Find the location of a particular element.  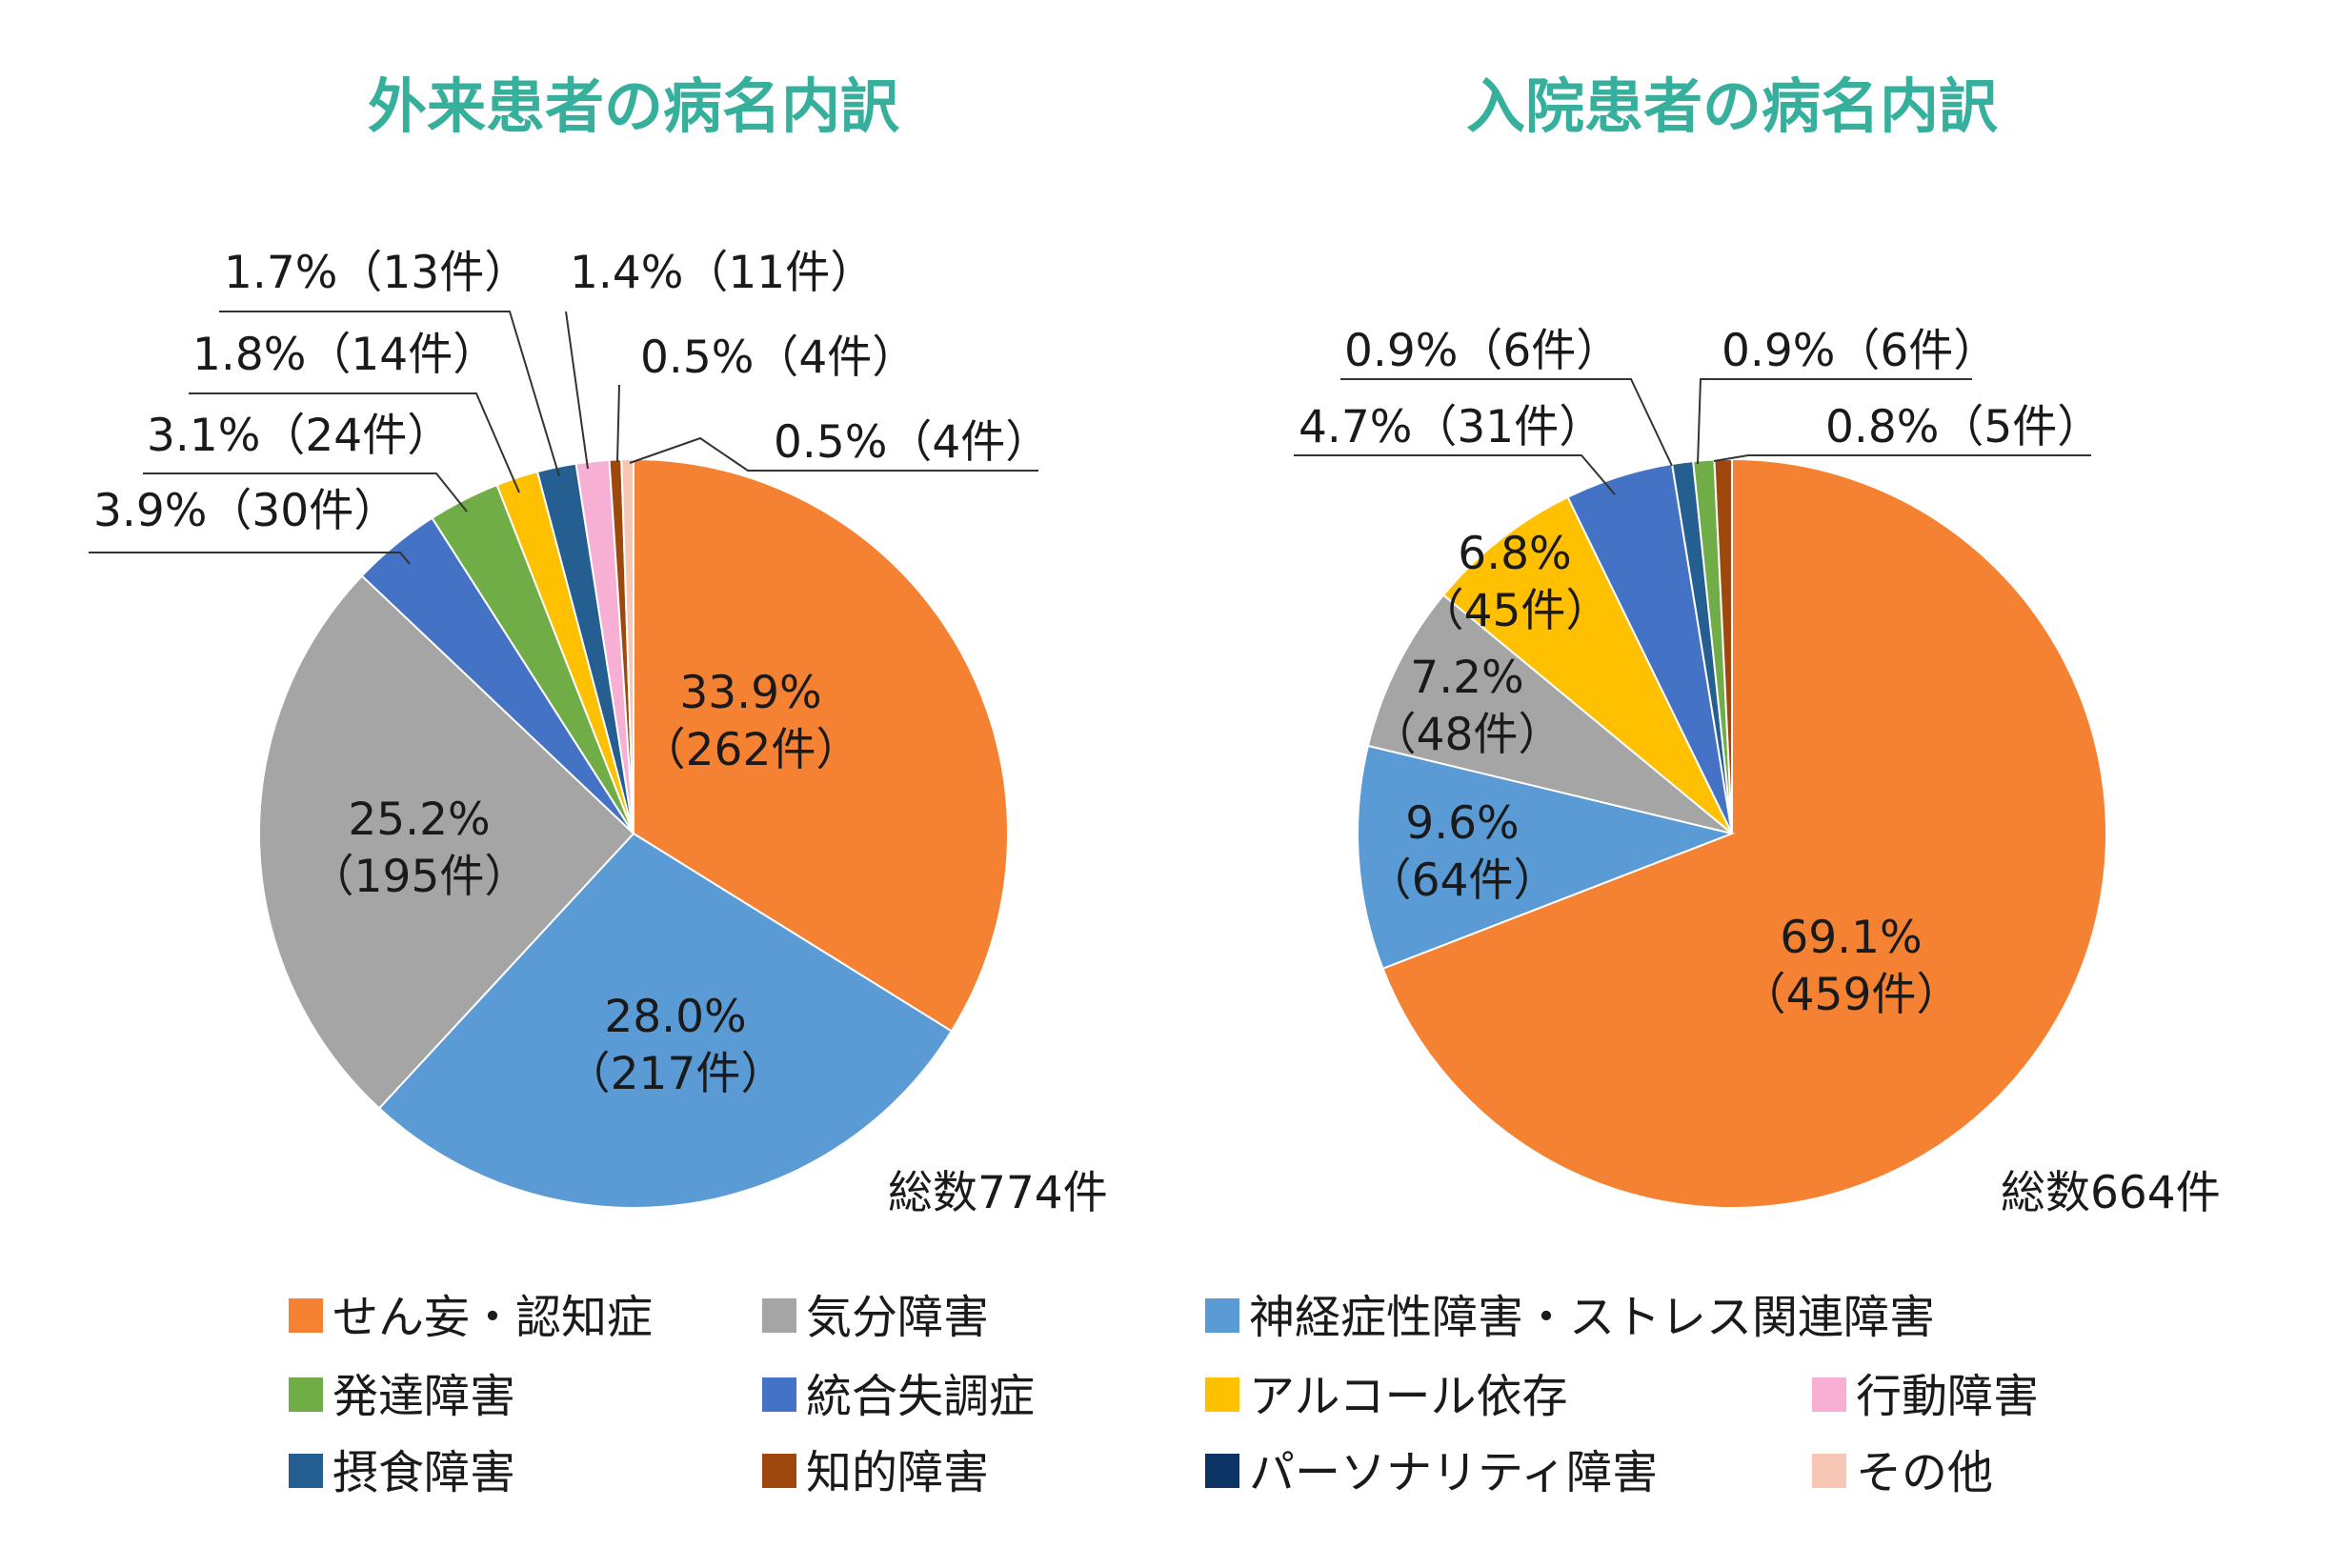

data-label: （217件） is located at coordinates (676, 1074).